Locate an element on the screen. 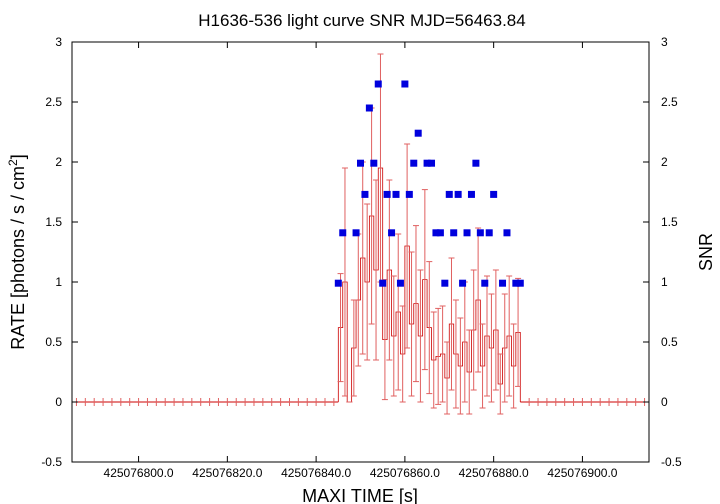 The image size is (720, 504). y2-tick-label: 0.5 is located at coordinates (669, 342).